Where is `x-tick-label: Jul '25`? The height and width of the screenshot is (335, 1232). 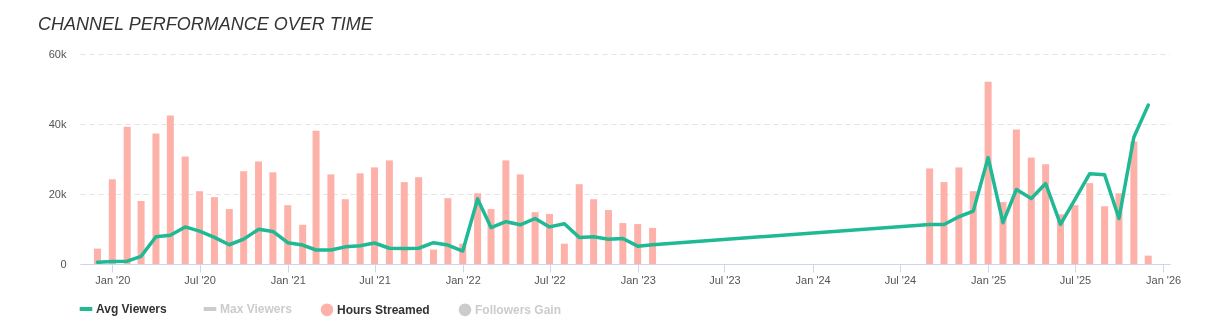 x-tick-label: Jul '25 is located at coordinates (1075, 279).